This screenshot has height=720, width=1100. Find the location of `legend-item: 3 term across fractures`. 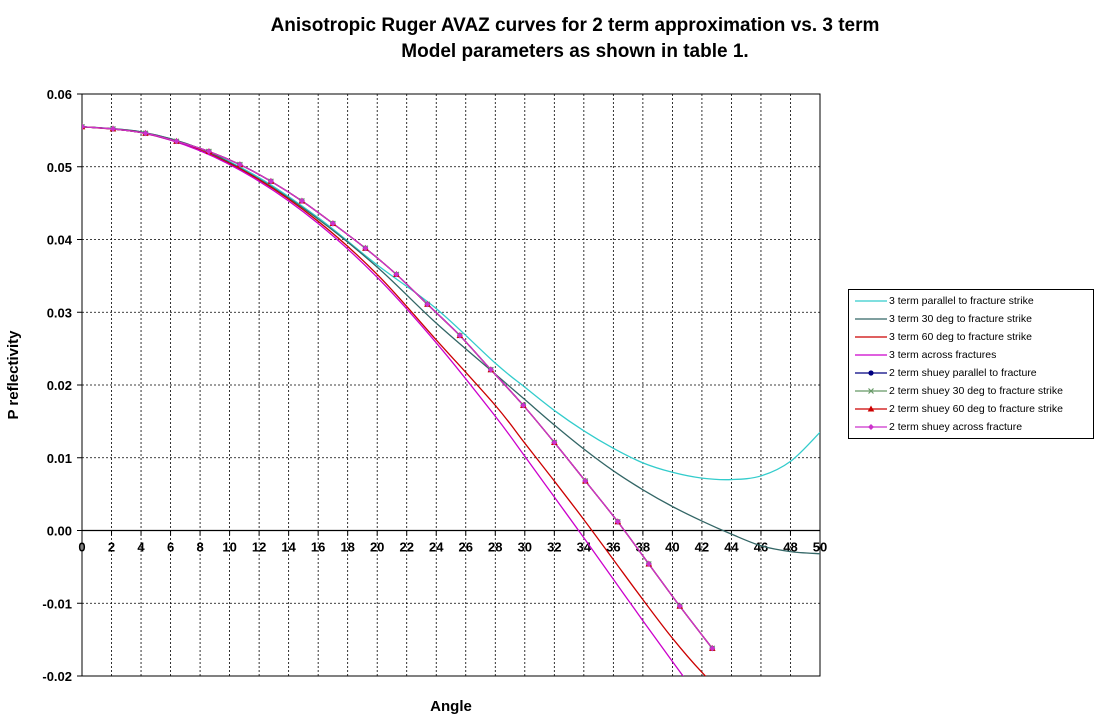

legend-item: 3 term across fractures is located at coordinates (971, 355).